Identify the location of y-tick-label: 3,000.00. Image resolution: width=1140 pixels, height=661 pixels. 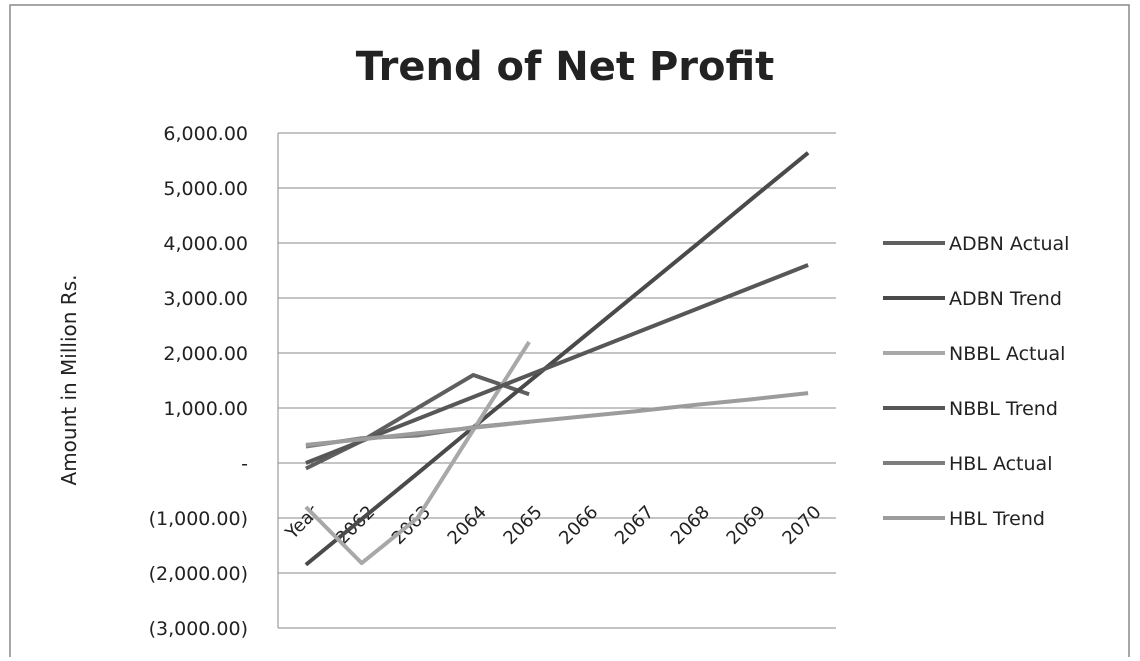
(205, 299).